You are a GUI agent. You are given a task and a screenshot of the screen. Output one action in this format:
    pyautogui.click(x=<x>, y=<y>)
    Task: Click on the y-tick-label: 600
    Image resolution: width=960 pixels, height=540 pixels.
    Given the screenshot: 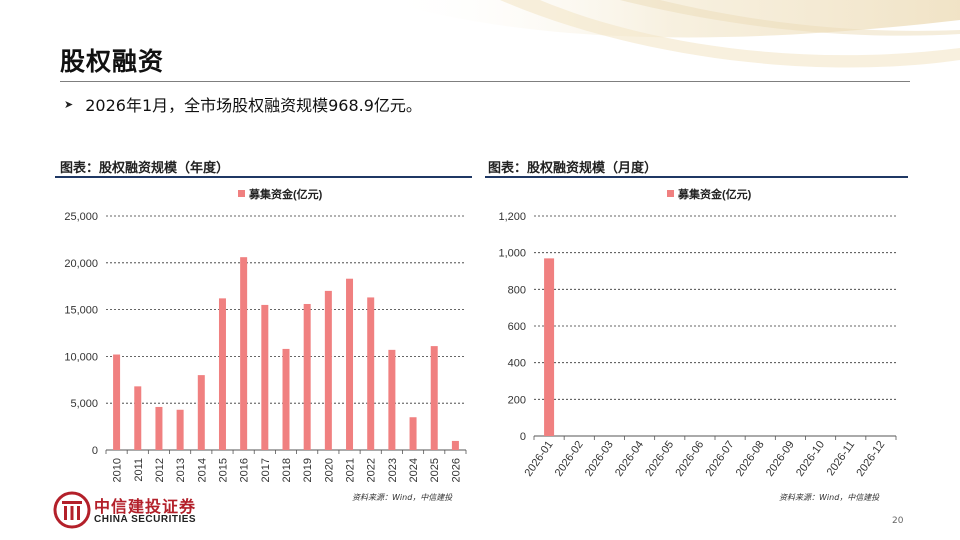 What is the action you would take?
    pyautogui.click(x=517, y=327)
    